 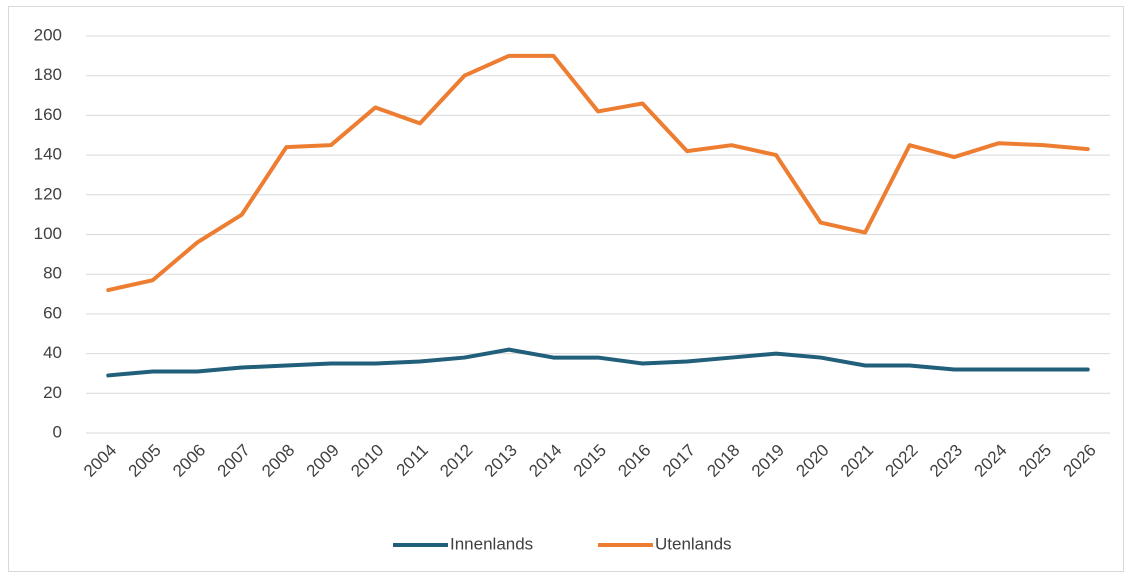 I want to click on y-tick-label: 60, so click(x=52, y=312).